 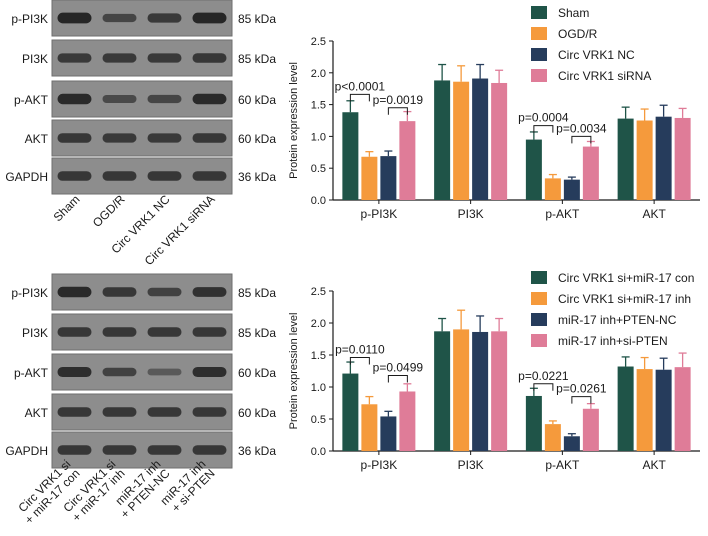 What do you see at coordinates (398, 100) in the screenshot?
I see `p-value-label: p=0.0019` at bounding box center [398, 100].